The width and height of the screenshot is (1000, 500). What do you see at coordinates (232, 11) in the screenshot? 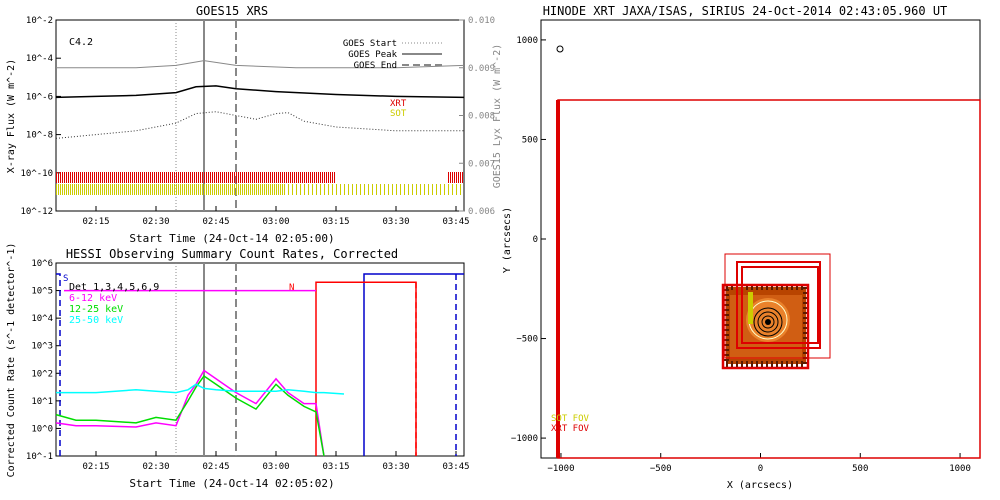
I see `goes-title: GOES15 XRS` at bounding box center [232, 11].